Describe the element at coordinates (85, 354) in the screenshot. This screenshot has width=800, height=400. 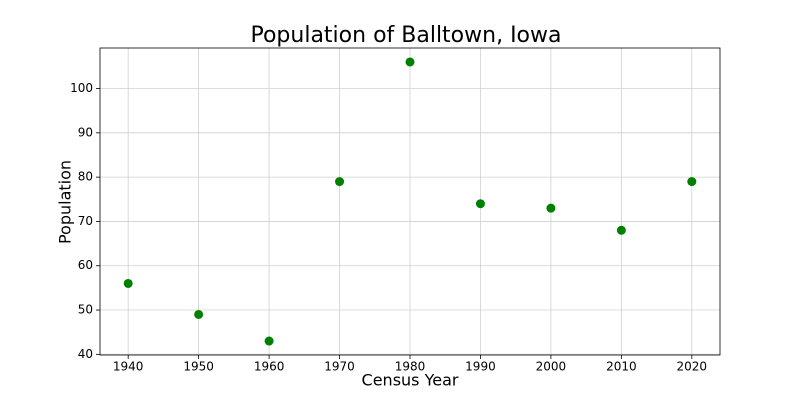
I see `y-tick-label: 40` at that location.